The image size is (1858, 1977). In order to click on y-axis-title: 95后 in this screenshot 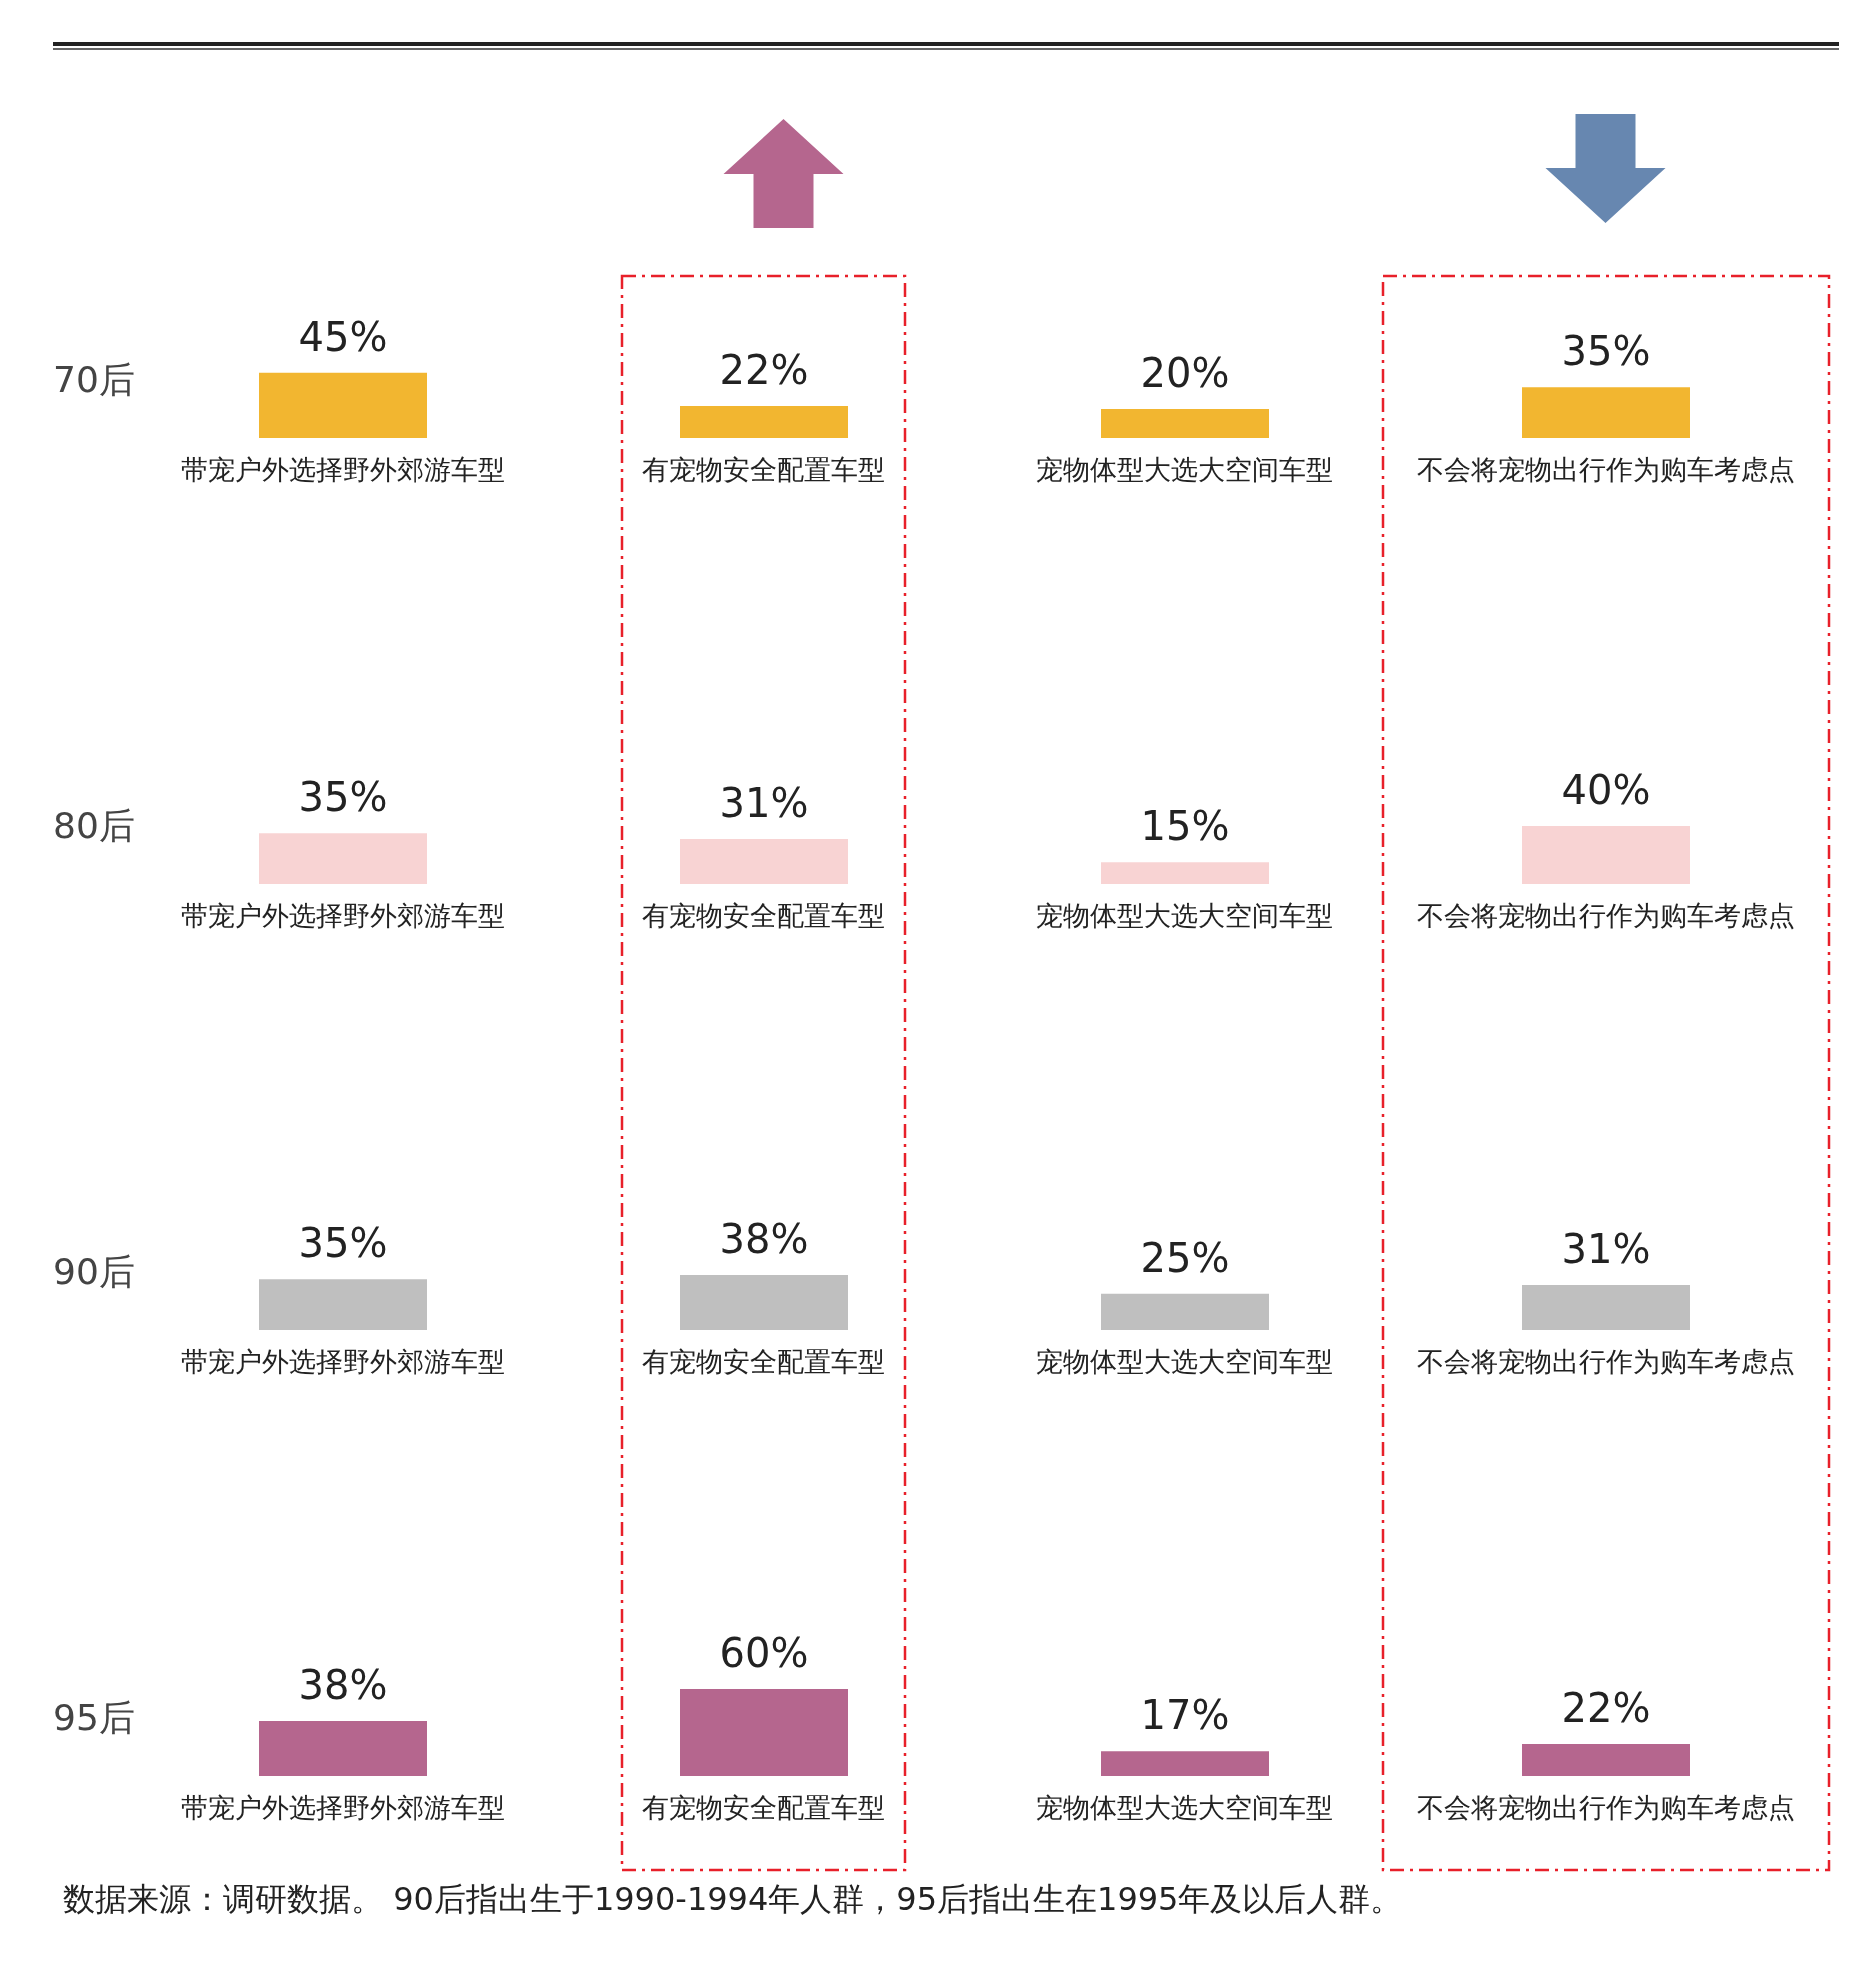, I will do `click(94, 1718)`.